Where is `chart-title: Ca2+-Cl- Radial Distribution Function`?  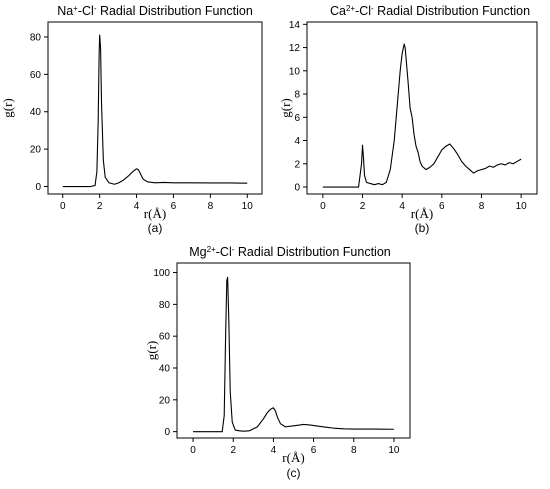
chart-title: Ca2+-Cl- Radial Distribution Function is located at coordinates (430, 11).